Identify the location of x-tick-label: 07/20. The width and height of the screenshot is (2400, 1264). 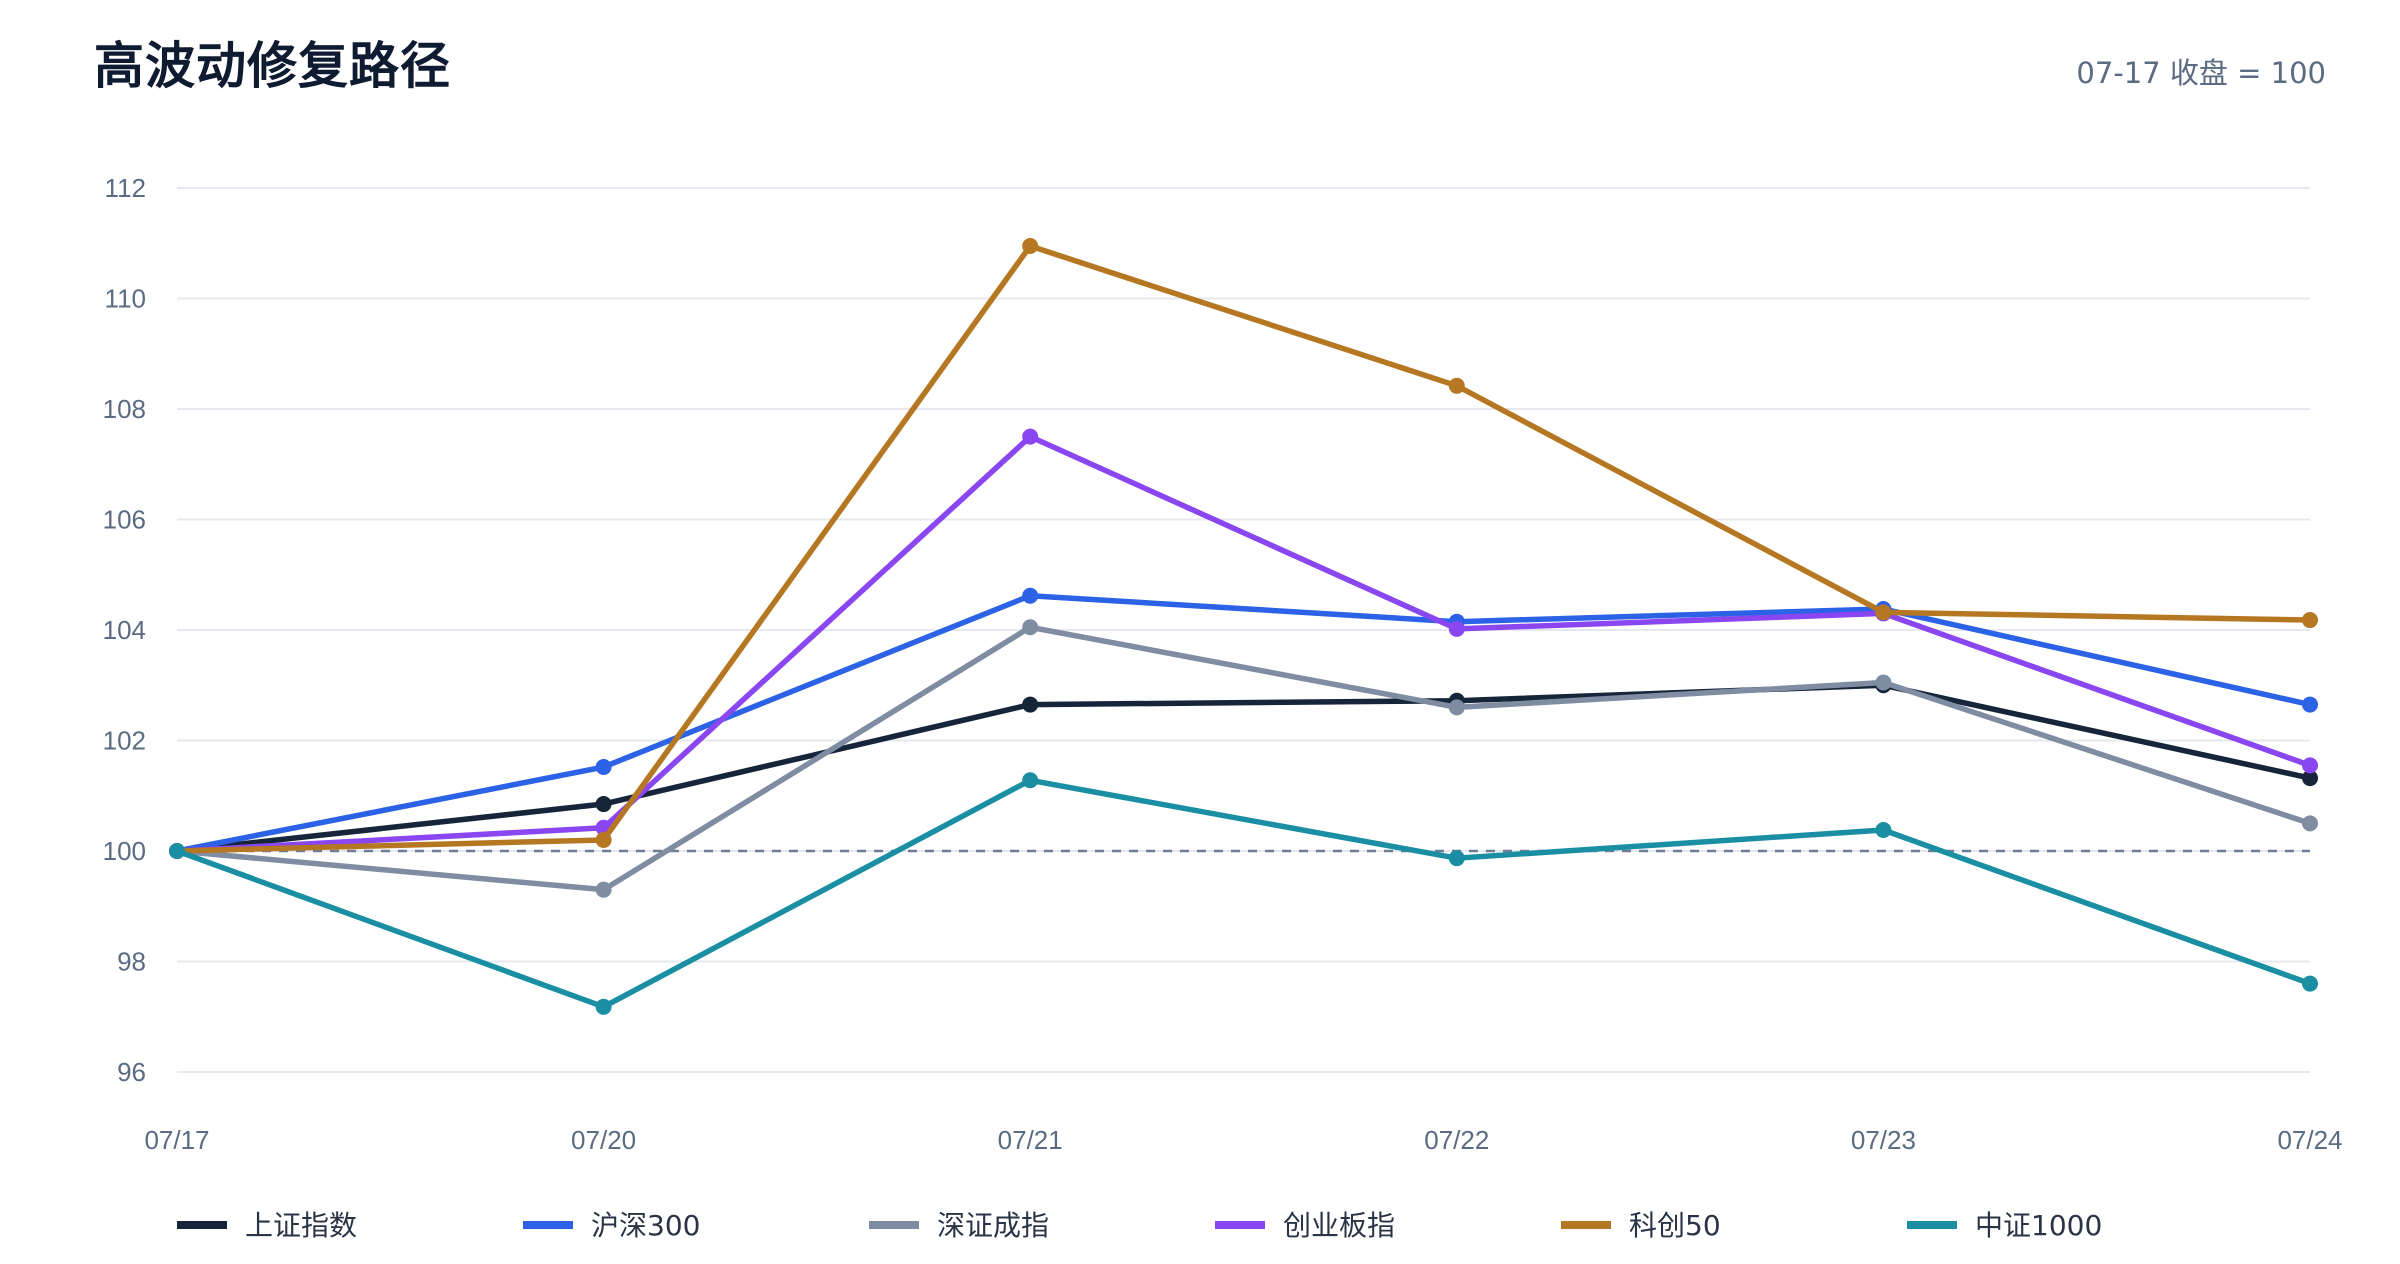
(603, 1140).